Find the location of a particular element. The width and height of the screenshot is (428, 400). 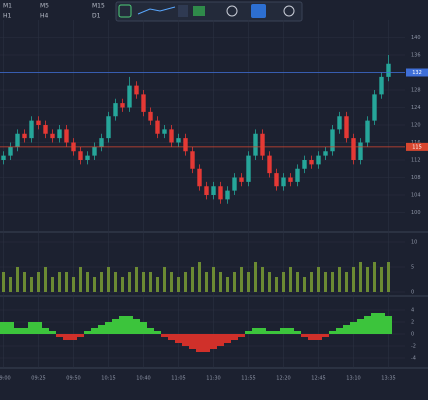

timeframe: D1 is located at coordinates (96, 16).